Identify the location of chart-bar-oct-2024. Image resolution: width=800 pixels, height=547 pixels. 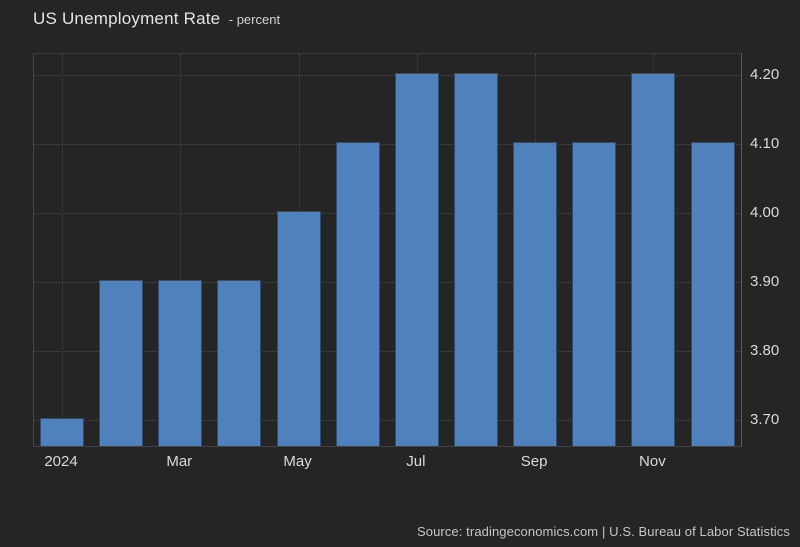
(594, 294).